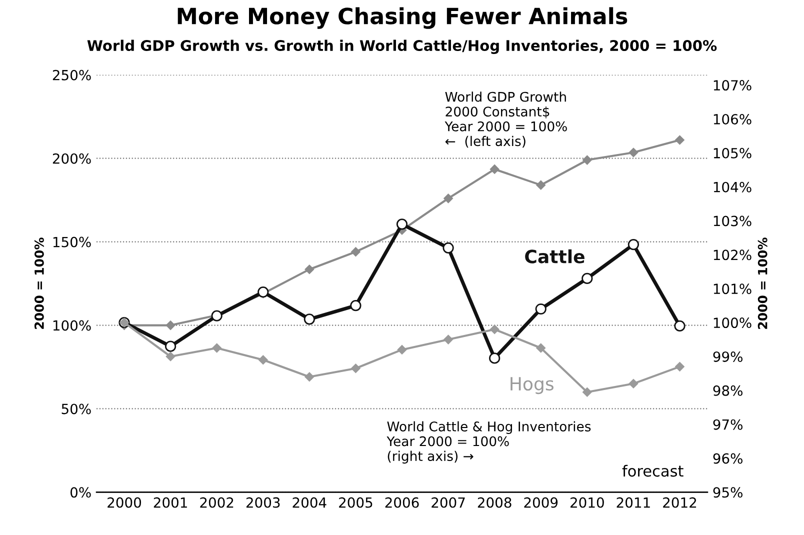  Describe the element at coordinates (71, 158) in the screenshot. I see `y-tick-label: 200%` at that location.